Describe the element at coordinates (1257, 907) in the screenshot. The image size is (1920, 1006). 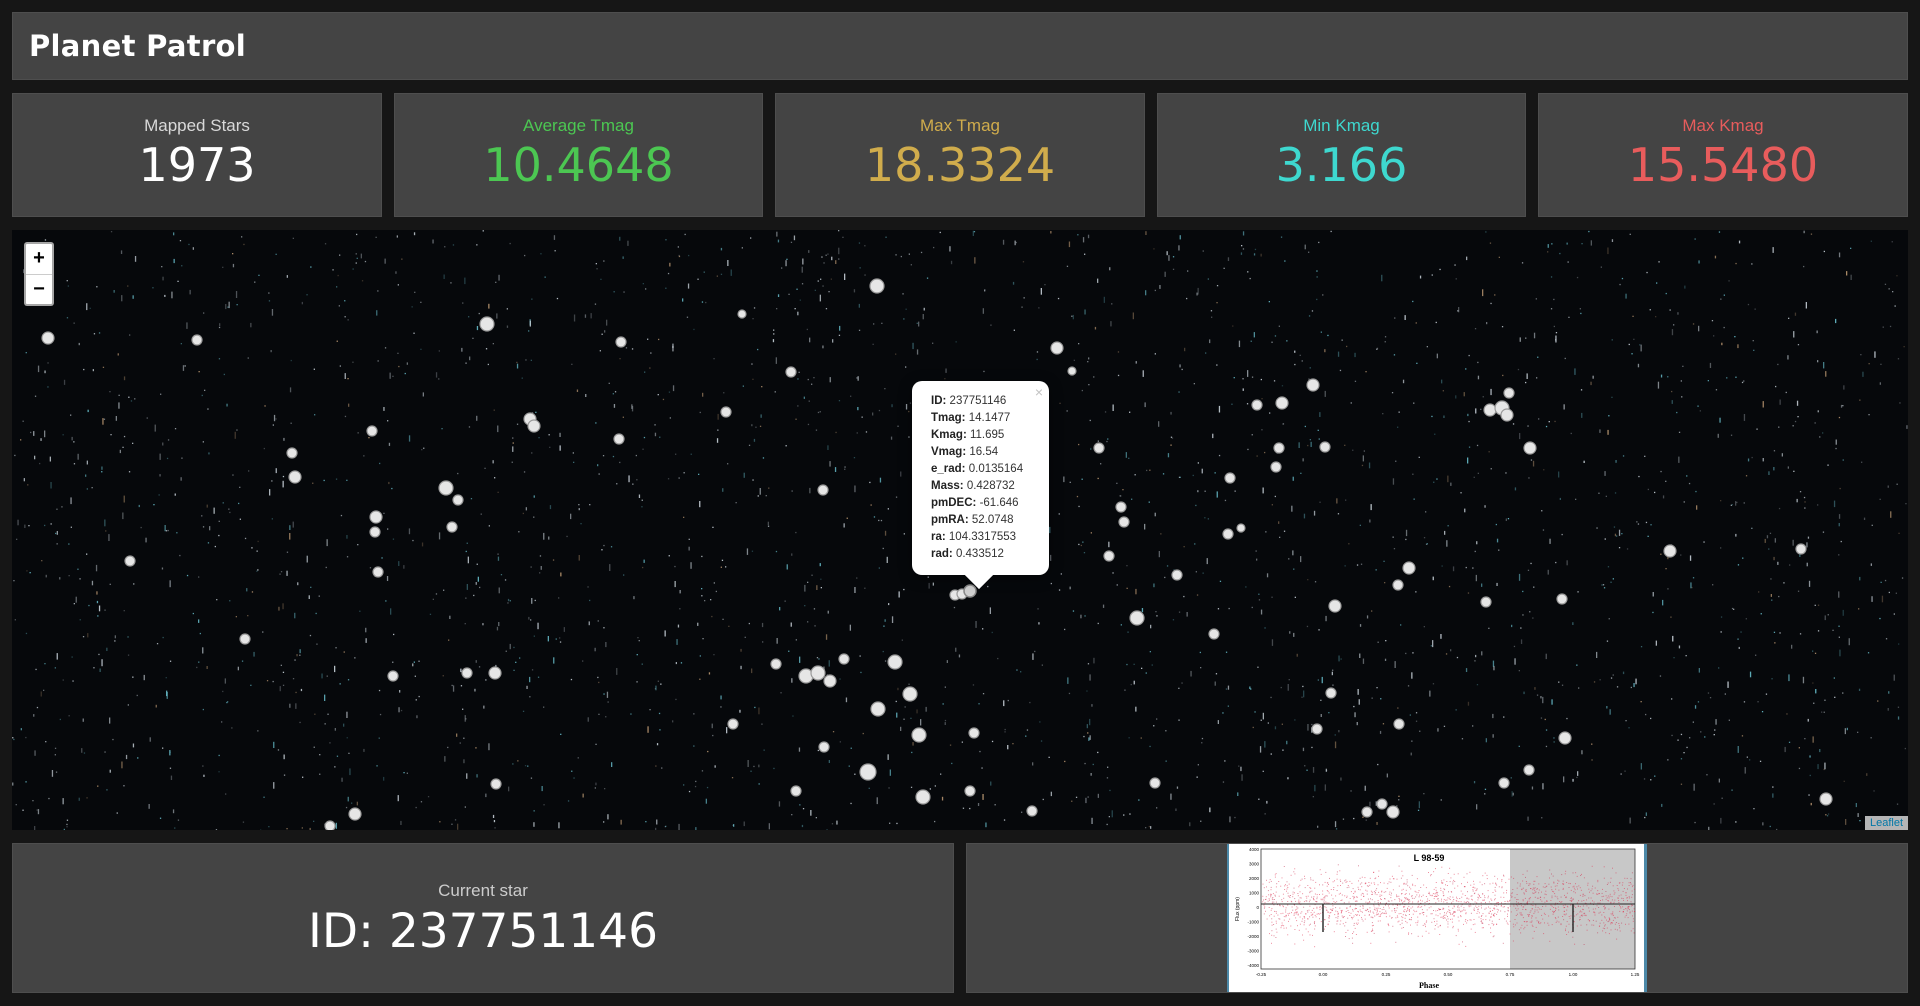
I see `light-curve-y-tick: 0` at that location.